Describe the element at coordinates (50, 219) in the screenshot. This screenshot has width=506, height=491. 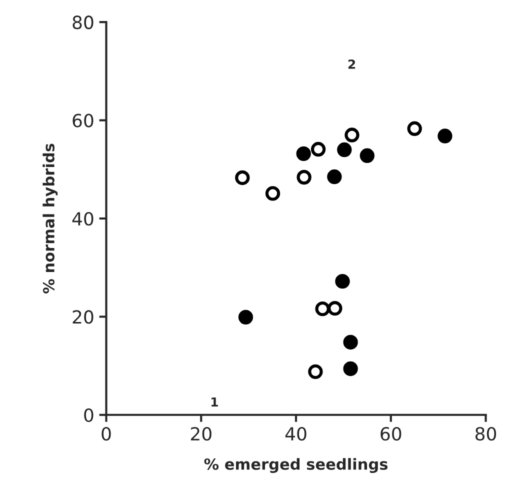
I see `y-axis-title: % normal hybrids` at that location.